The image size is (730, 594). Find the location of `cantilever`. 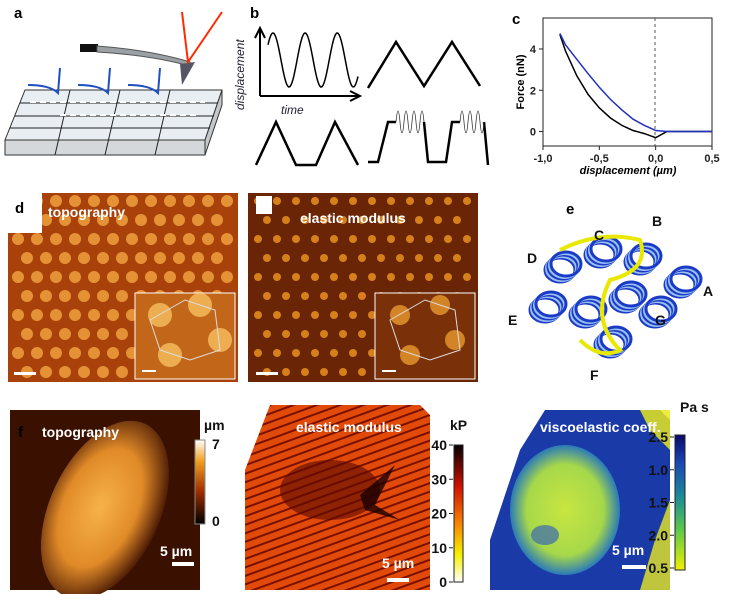

cantilever is located at coordinates (143, 56).